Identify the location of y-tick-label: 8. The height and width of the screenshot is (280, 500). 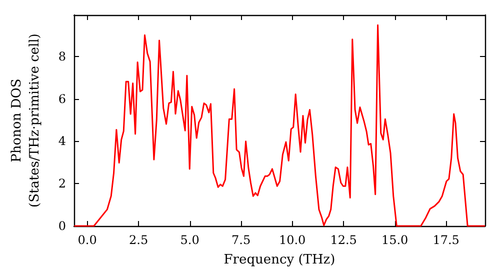
(62, 56).